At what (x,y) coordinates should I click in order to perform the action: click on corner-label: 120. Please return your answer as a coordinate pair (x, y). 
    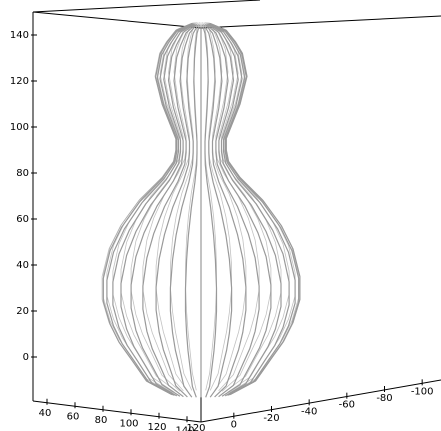
    Looking at the image, I should click on (195, 427).